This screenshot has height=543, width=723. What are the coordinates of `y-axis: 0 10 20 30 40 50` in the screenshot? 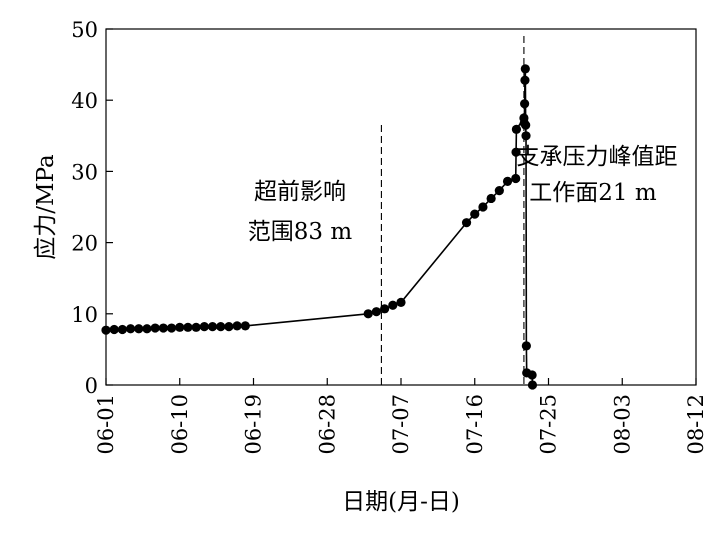 It's located at (92, 208).